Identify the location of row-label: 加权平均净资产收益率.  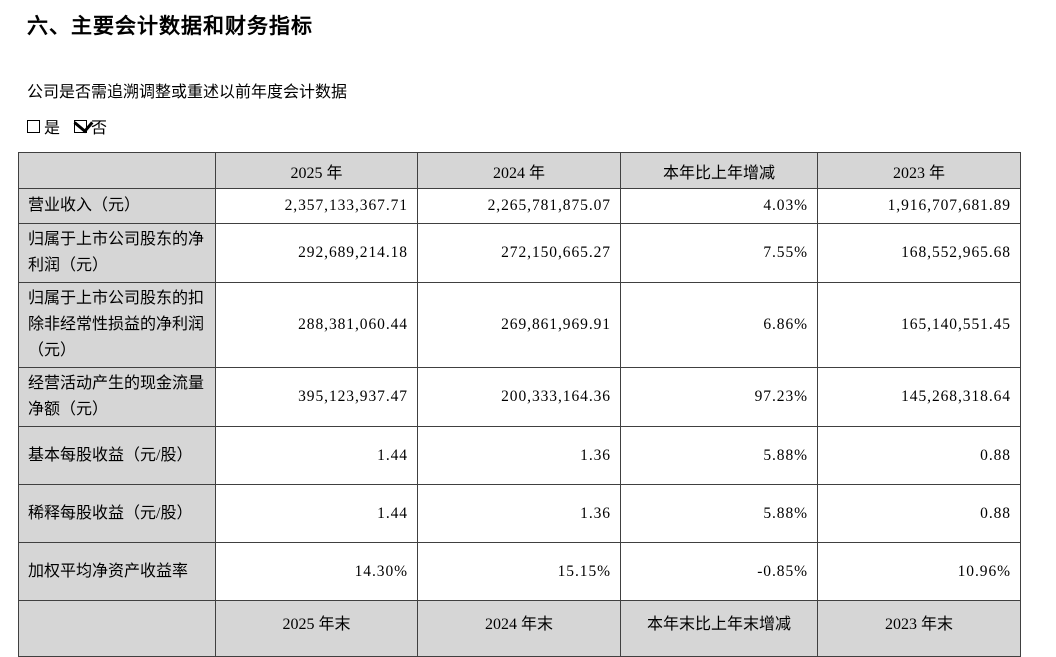
(117, 571).